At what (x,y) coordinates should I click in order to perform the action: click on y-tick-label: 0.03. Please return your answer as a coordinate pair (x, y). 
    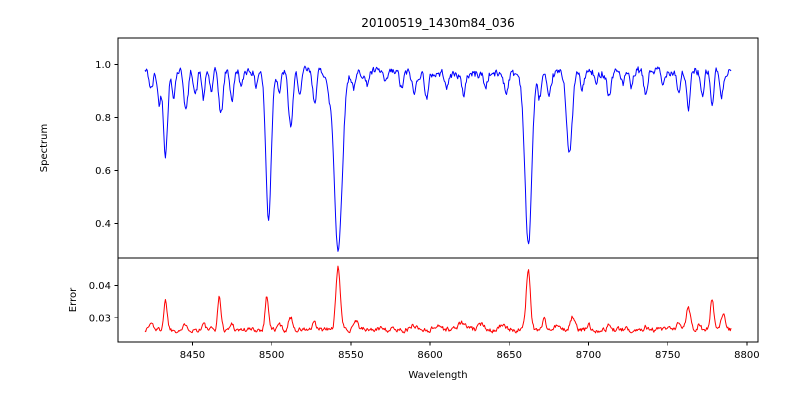
    Looking at the image, I should click on (100, 318).